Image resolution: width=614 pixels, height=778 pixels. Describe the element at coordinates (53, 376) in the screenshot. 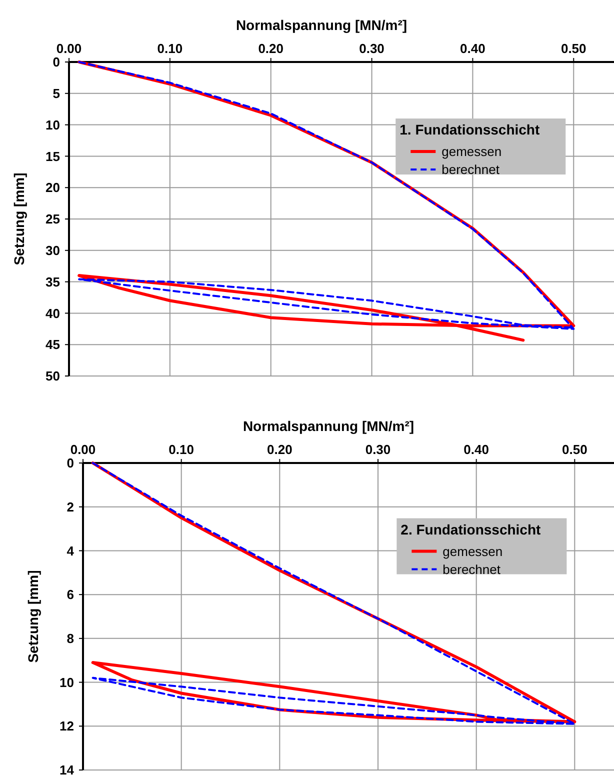

I see `y-tick-label: 50` at that location.